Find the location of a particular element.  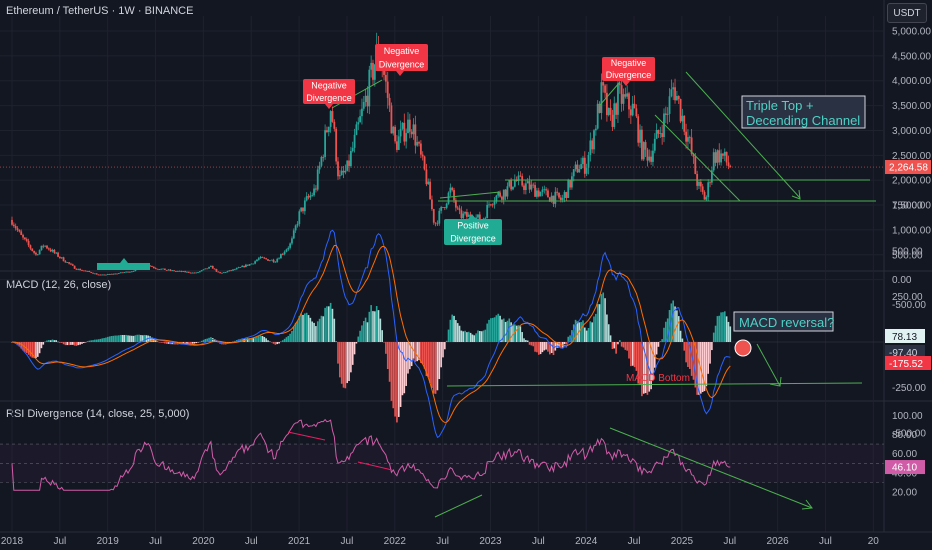

divergence-line is located at coordinates (470, 195).